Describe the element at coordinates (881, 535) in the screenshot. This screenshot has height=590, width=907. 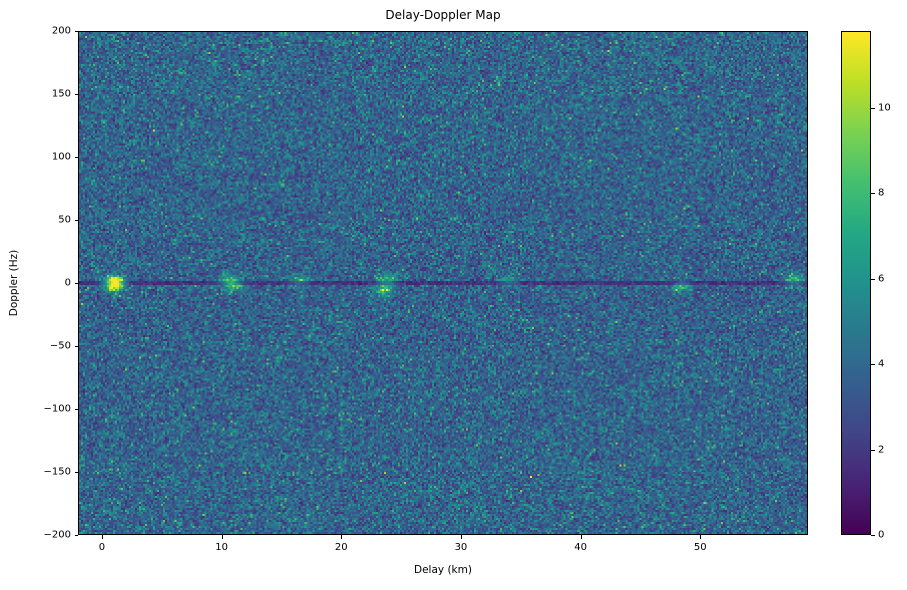
I see `colorbar-tick-label: 0` at that location.